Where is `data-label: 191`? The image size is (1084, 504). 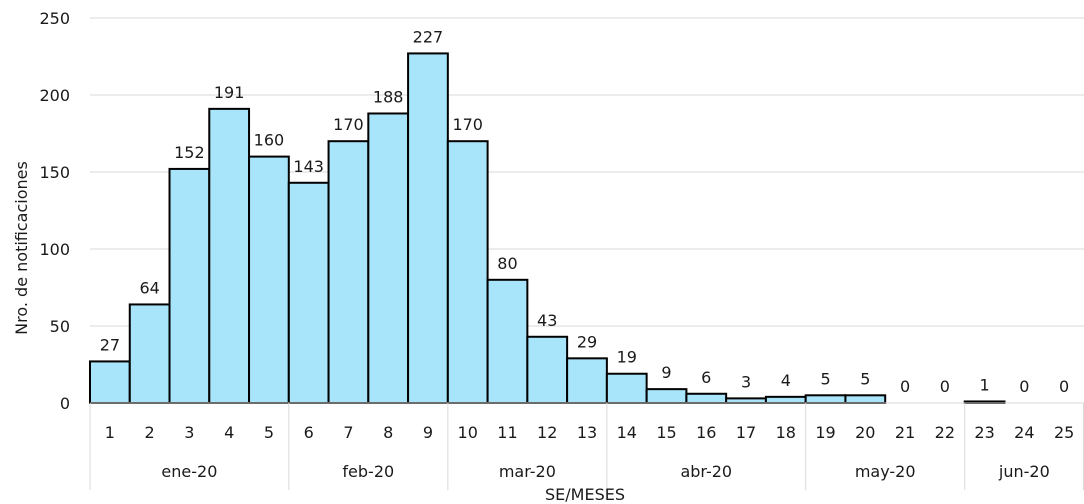 data-label: 191 is located at coordinates (229, 92).